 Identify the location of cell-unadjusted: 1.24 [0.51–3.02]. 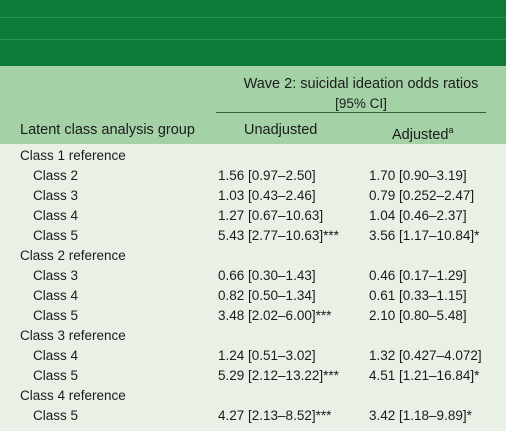
(267, 355).